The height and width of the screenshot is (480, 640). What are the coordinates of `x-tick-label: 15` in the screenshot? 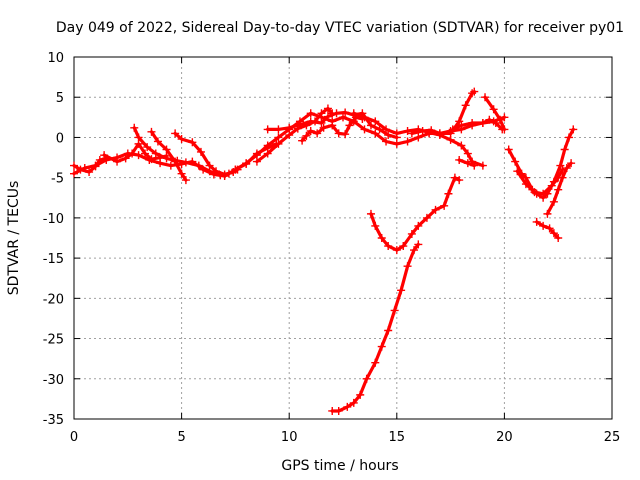 It's located at (397, 437).